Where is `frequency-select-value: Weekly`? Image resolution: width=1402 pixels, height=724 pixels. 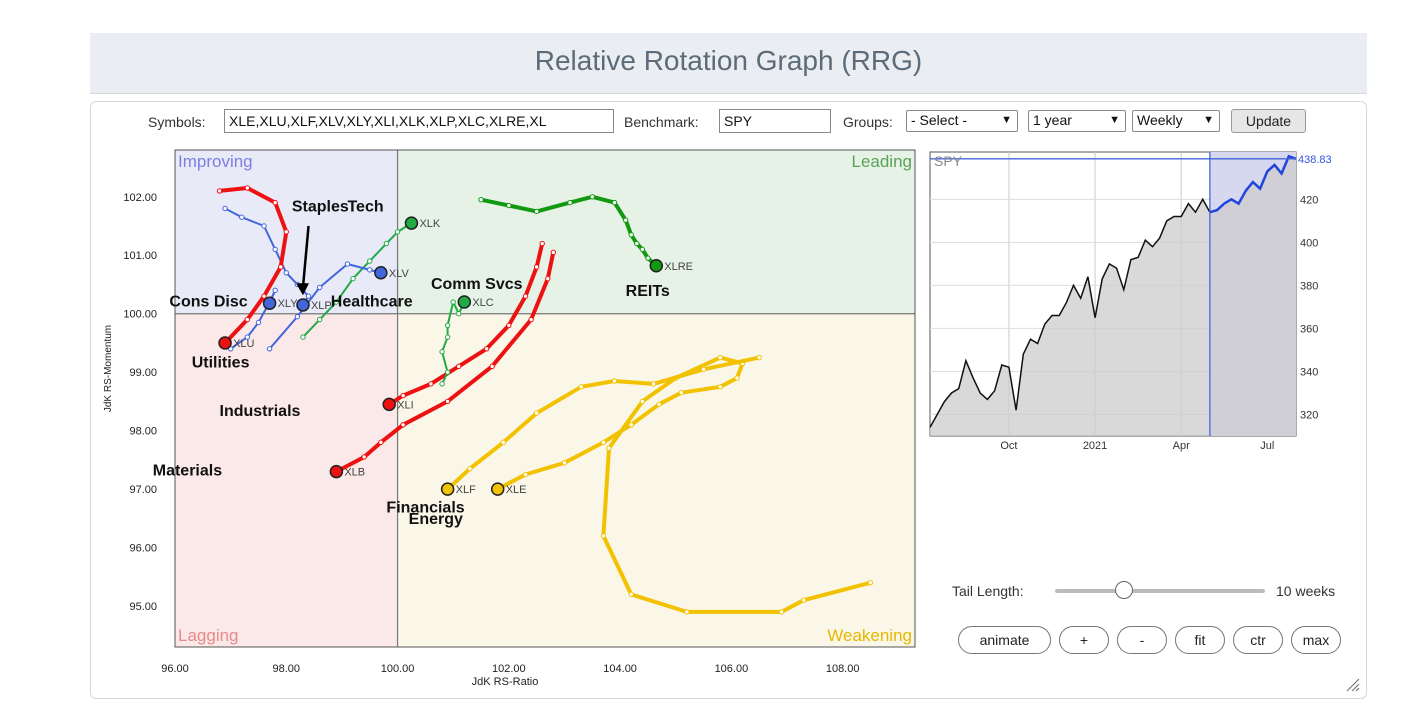 frequency-select-value: Weekly is located at coordinates (1160, 120).